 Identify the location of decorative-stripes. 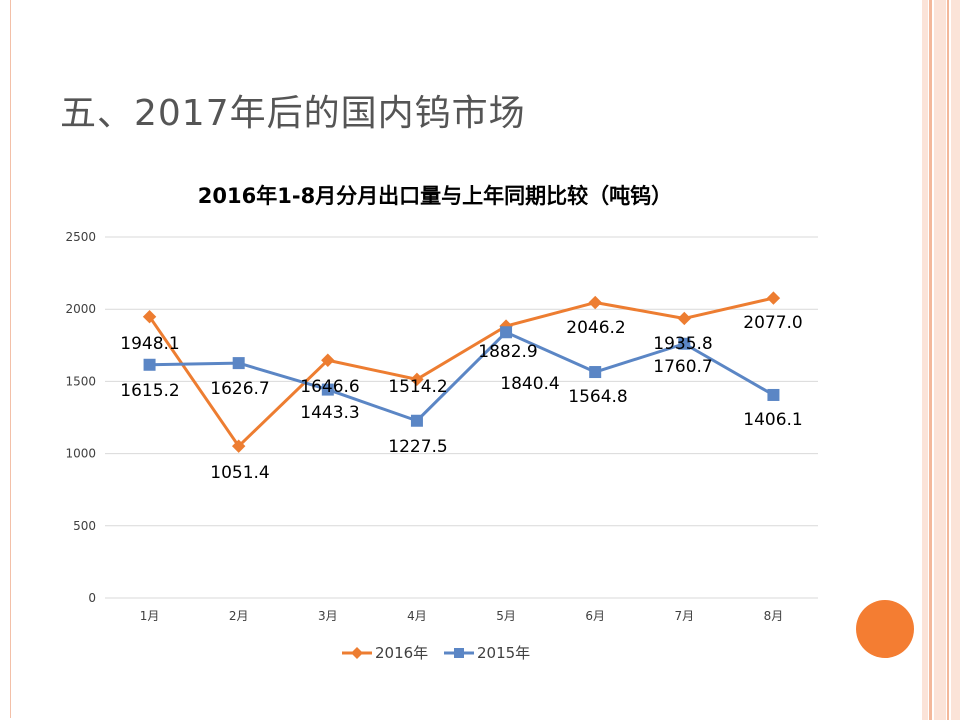
(941, 360).